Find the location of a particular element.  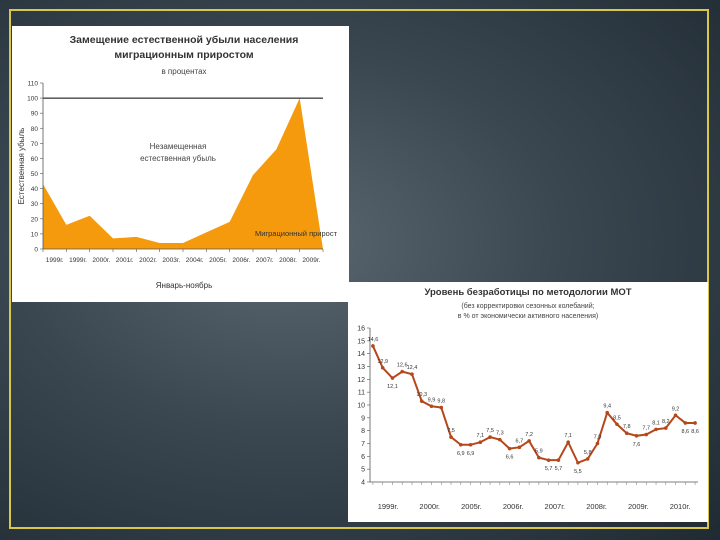

y-tick-label: 60 is located at coordinates (35, 159).